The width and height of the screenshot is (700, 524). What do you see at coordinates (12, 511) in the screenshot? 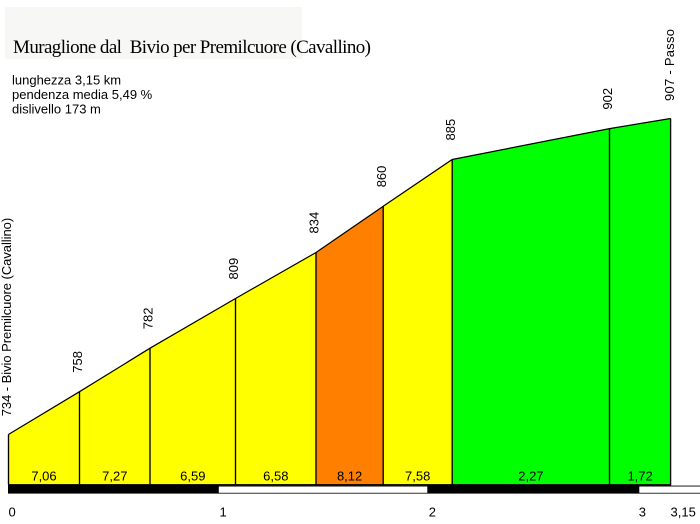
I see `svg-text: 0` at bounding box center [12, 511].